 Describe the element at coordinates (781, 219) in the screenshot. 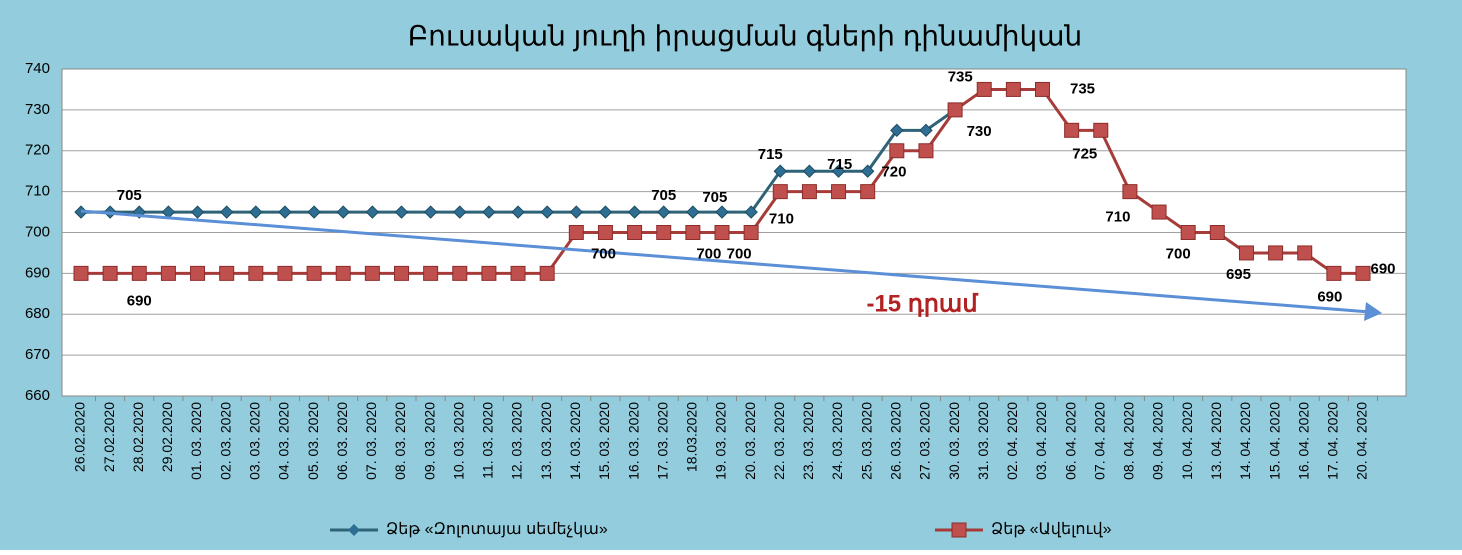

I see `data-label: 710` at that location.